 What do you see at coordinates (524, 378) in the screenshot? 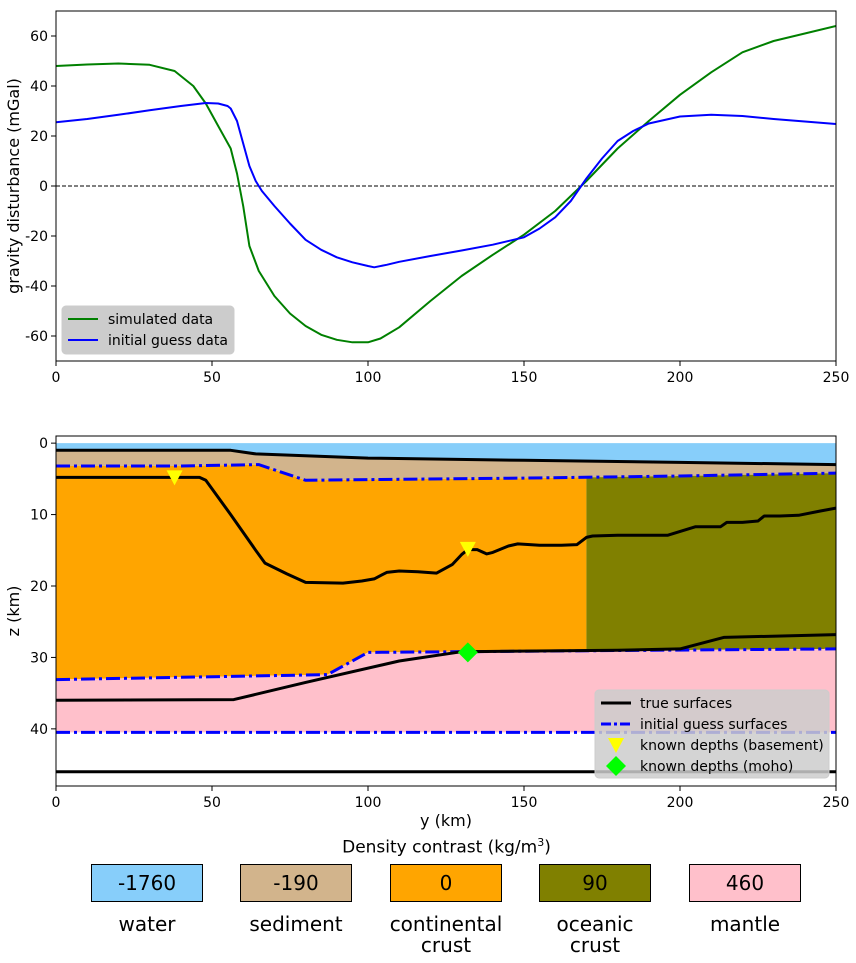
I see `gravity-xtick-label: 150` at bounding box center [524, 378].